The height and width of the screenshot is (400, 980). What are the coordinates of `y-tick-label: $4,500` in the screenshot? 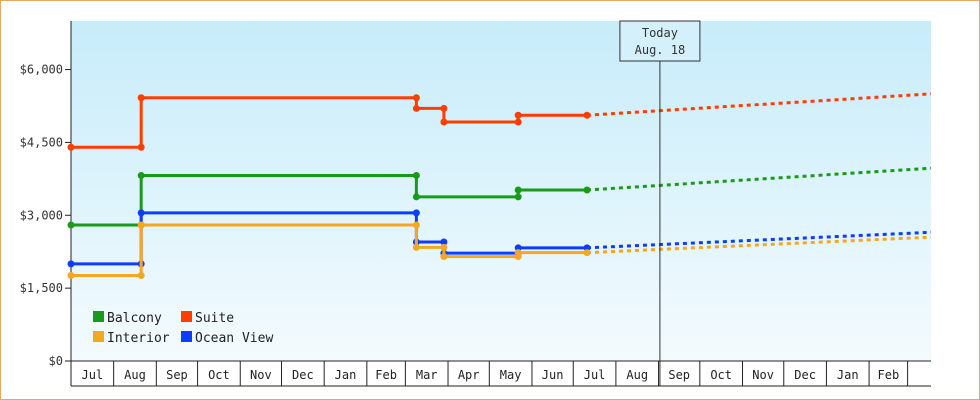 It's located at (41, 142).